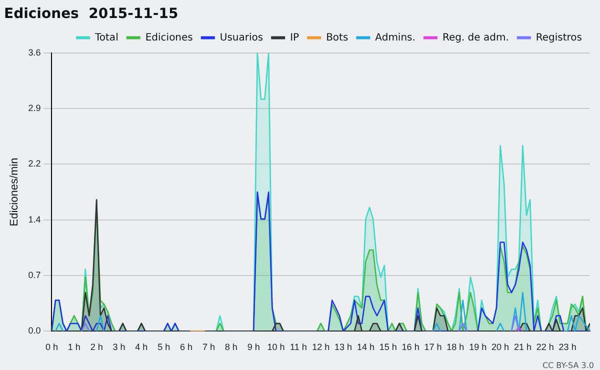  I want to click on x-tick-label: 7 h, so click(208, 347).